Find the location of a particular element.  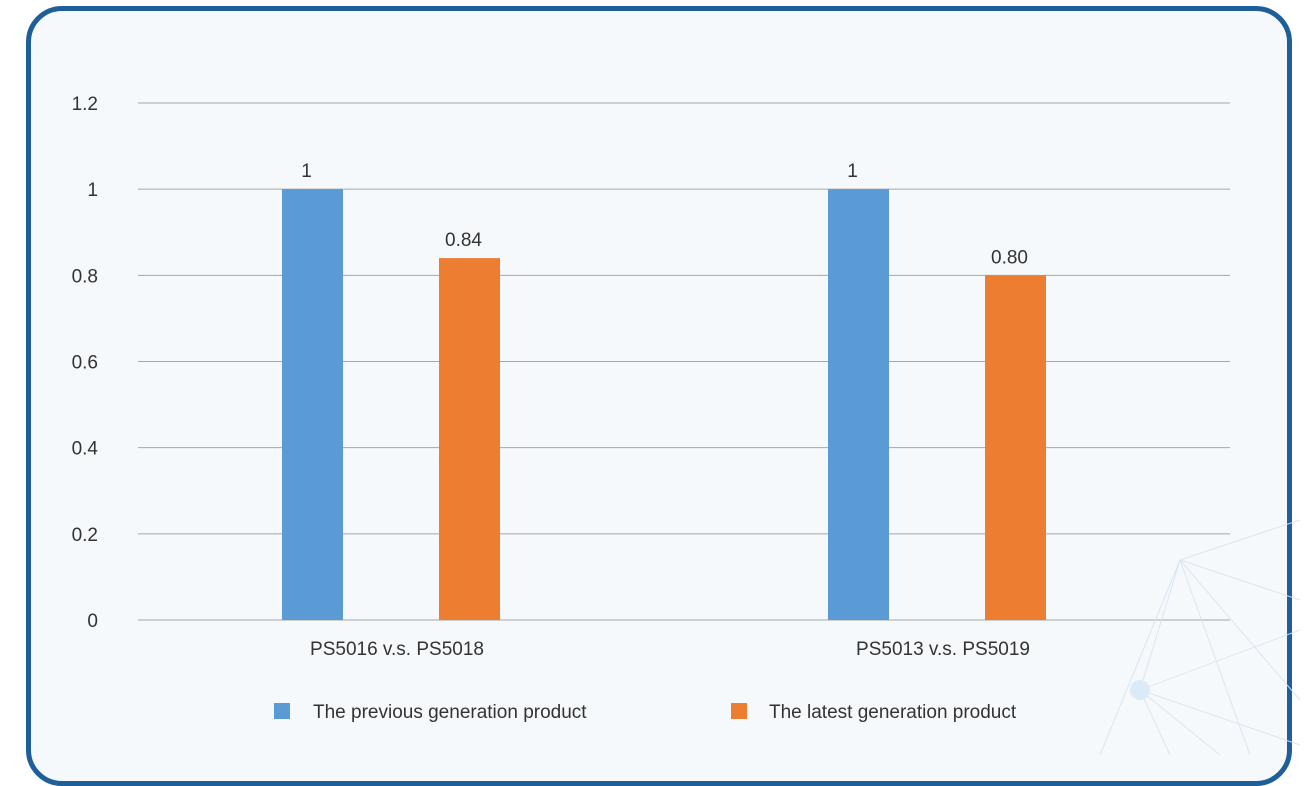

data-label: 0.84 is located at coordinates (463, 240).